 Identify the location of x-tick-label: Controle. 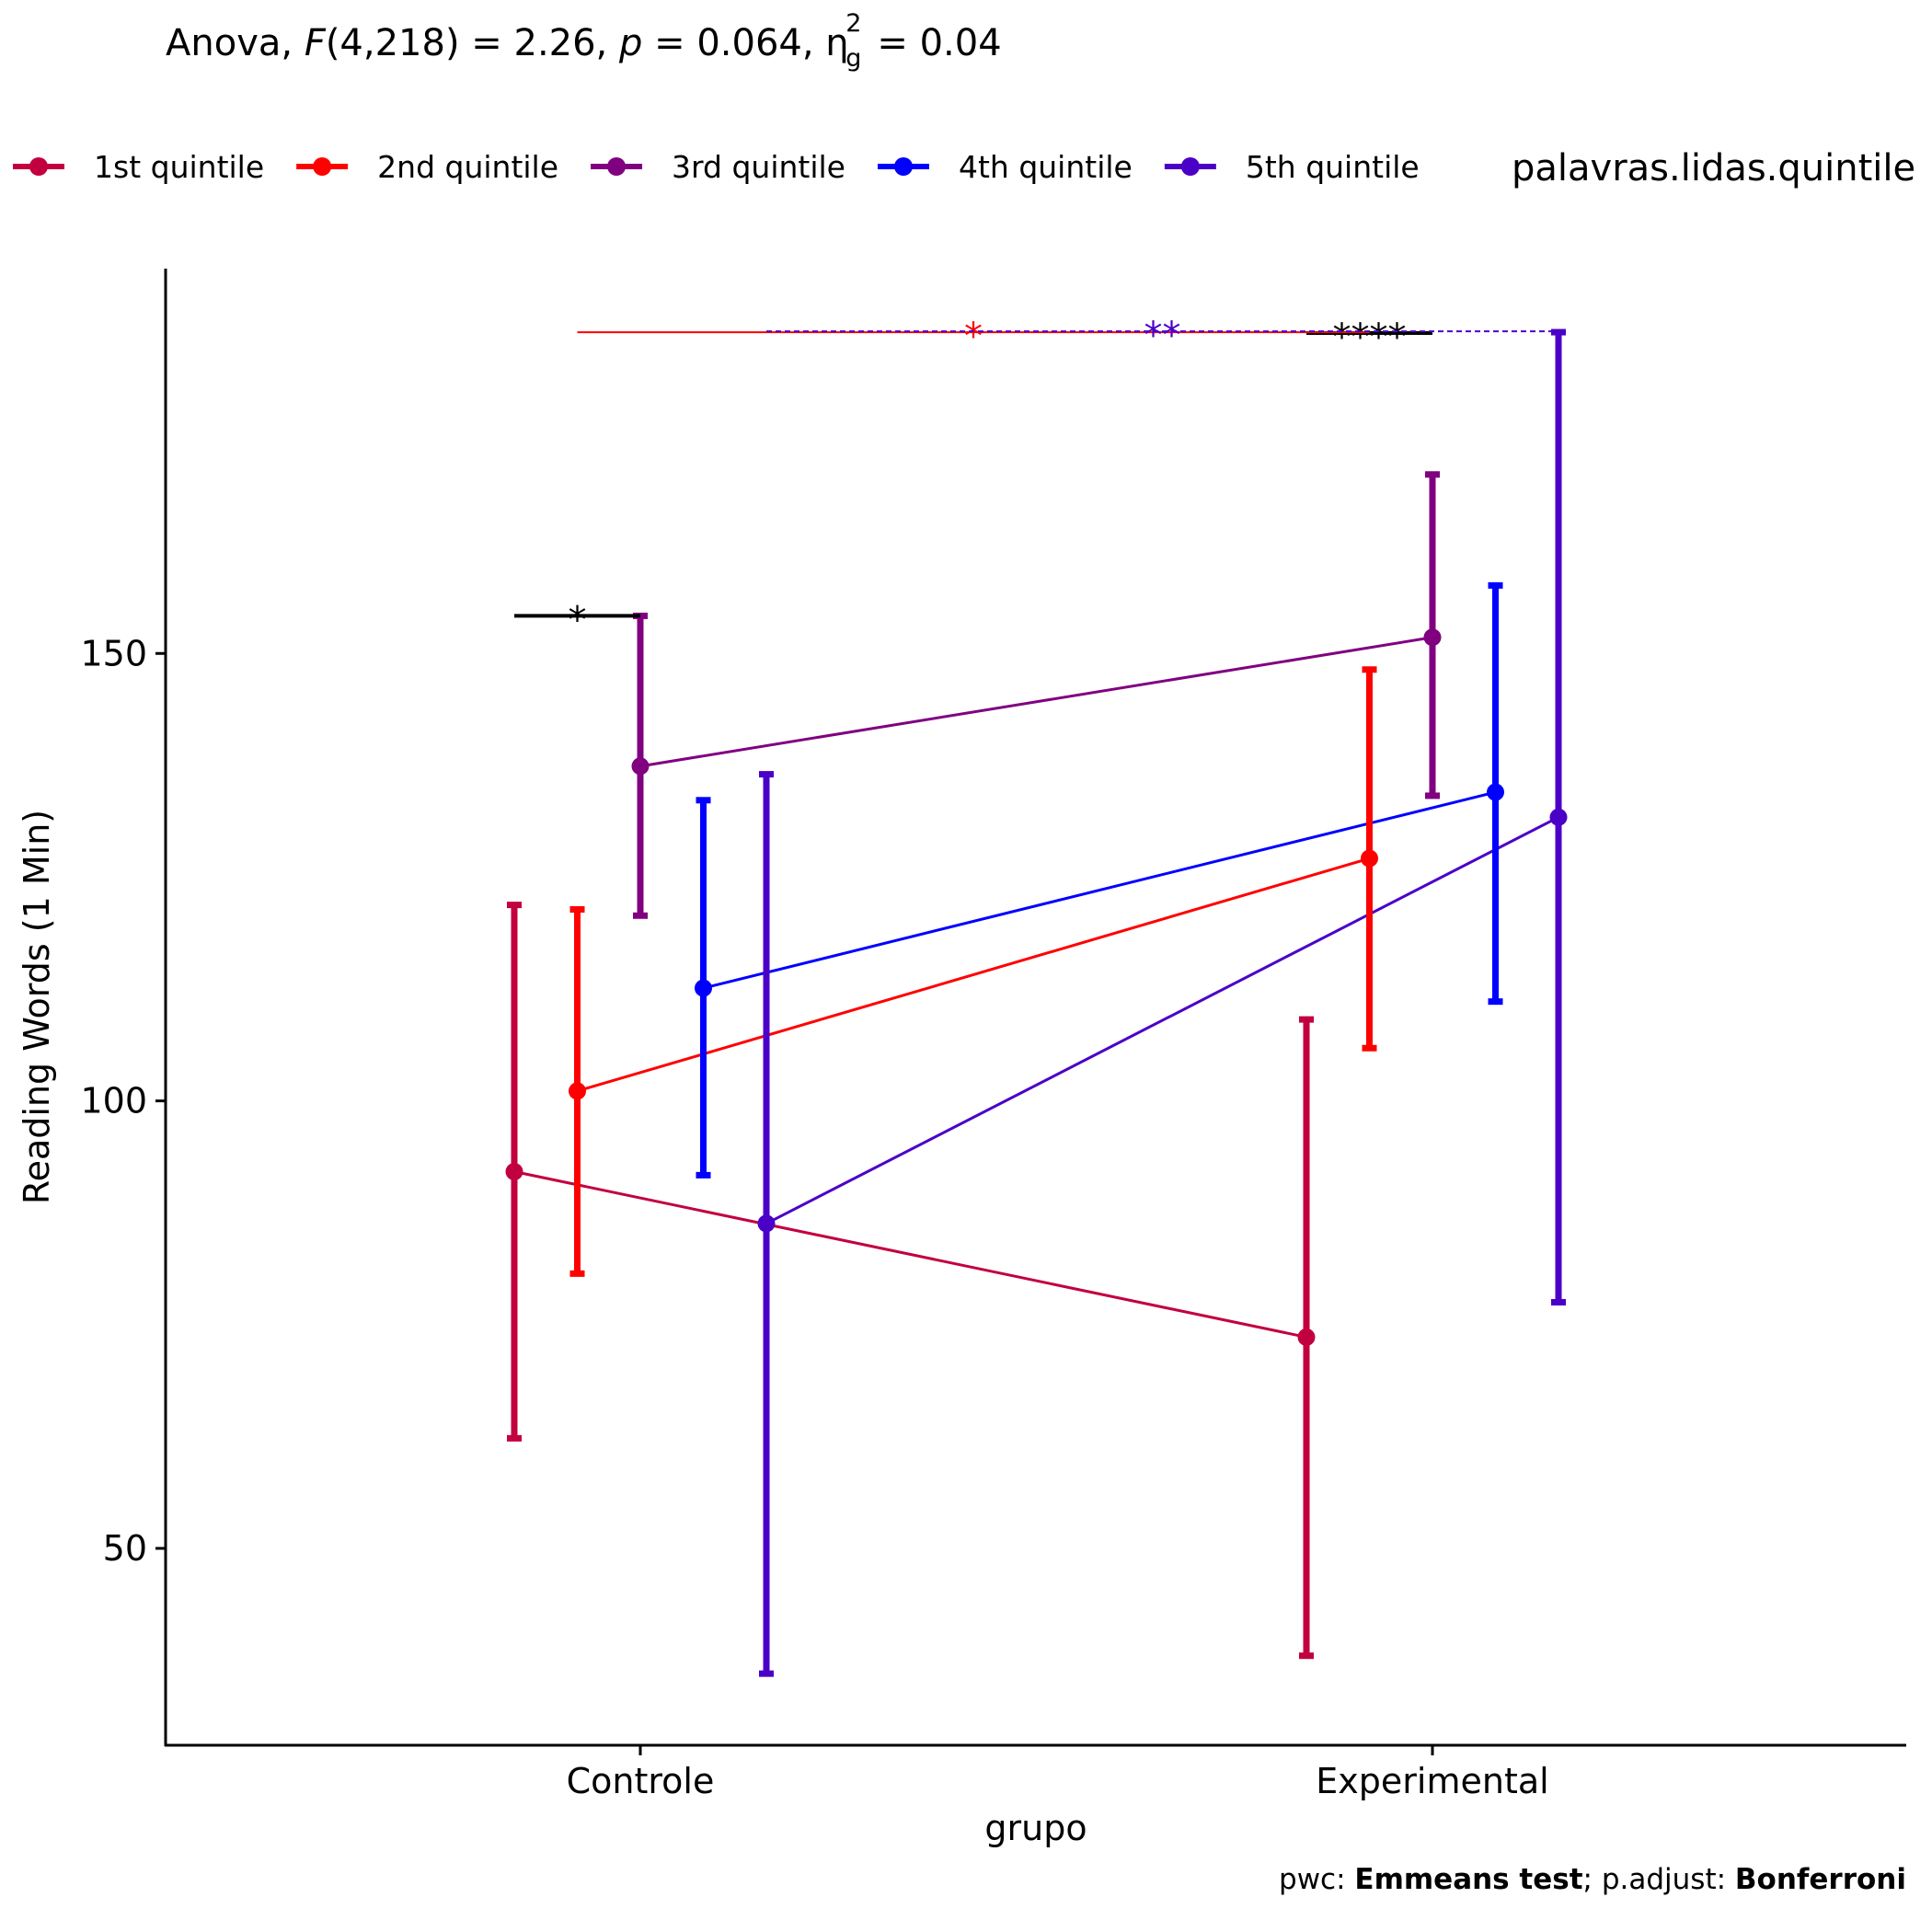
(641, 1781).